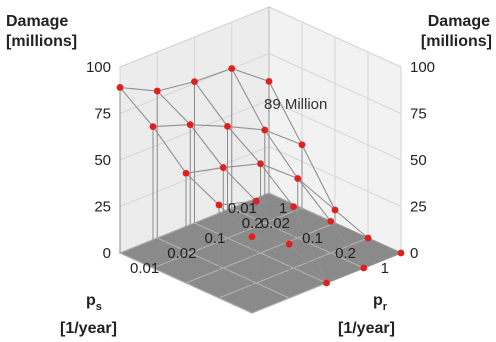  Describe the element at coordinates (459, 21) in the screenshot. I see `z-axis-title-right-line1: Damage` at that location.